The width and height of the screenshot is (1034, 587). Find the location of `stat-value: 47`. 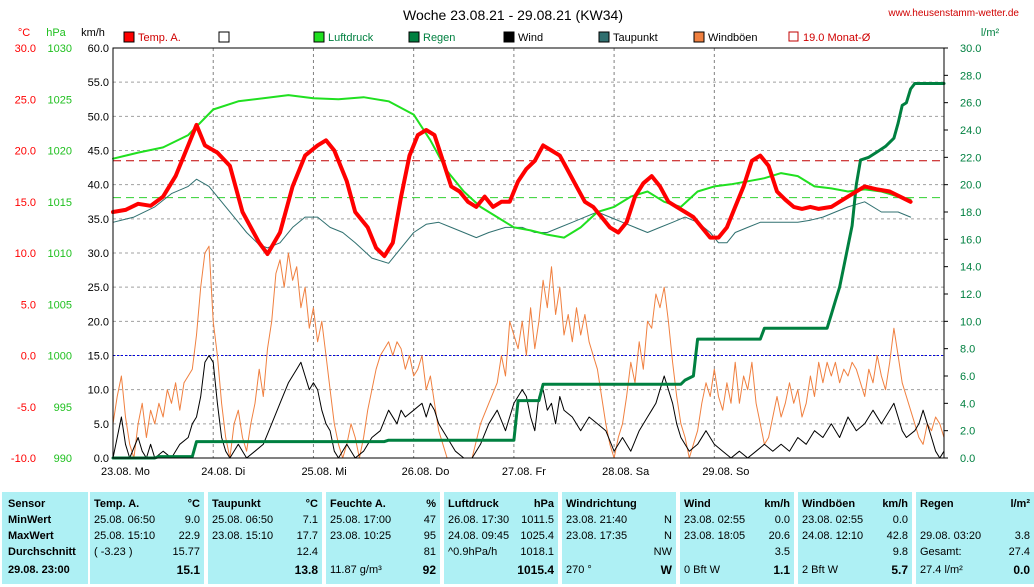

stat-value: 47 is located at coordinates (429, 520).